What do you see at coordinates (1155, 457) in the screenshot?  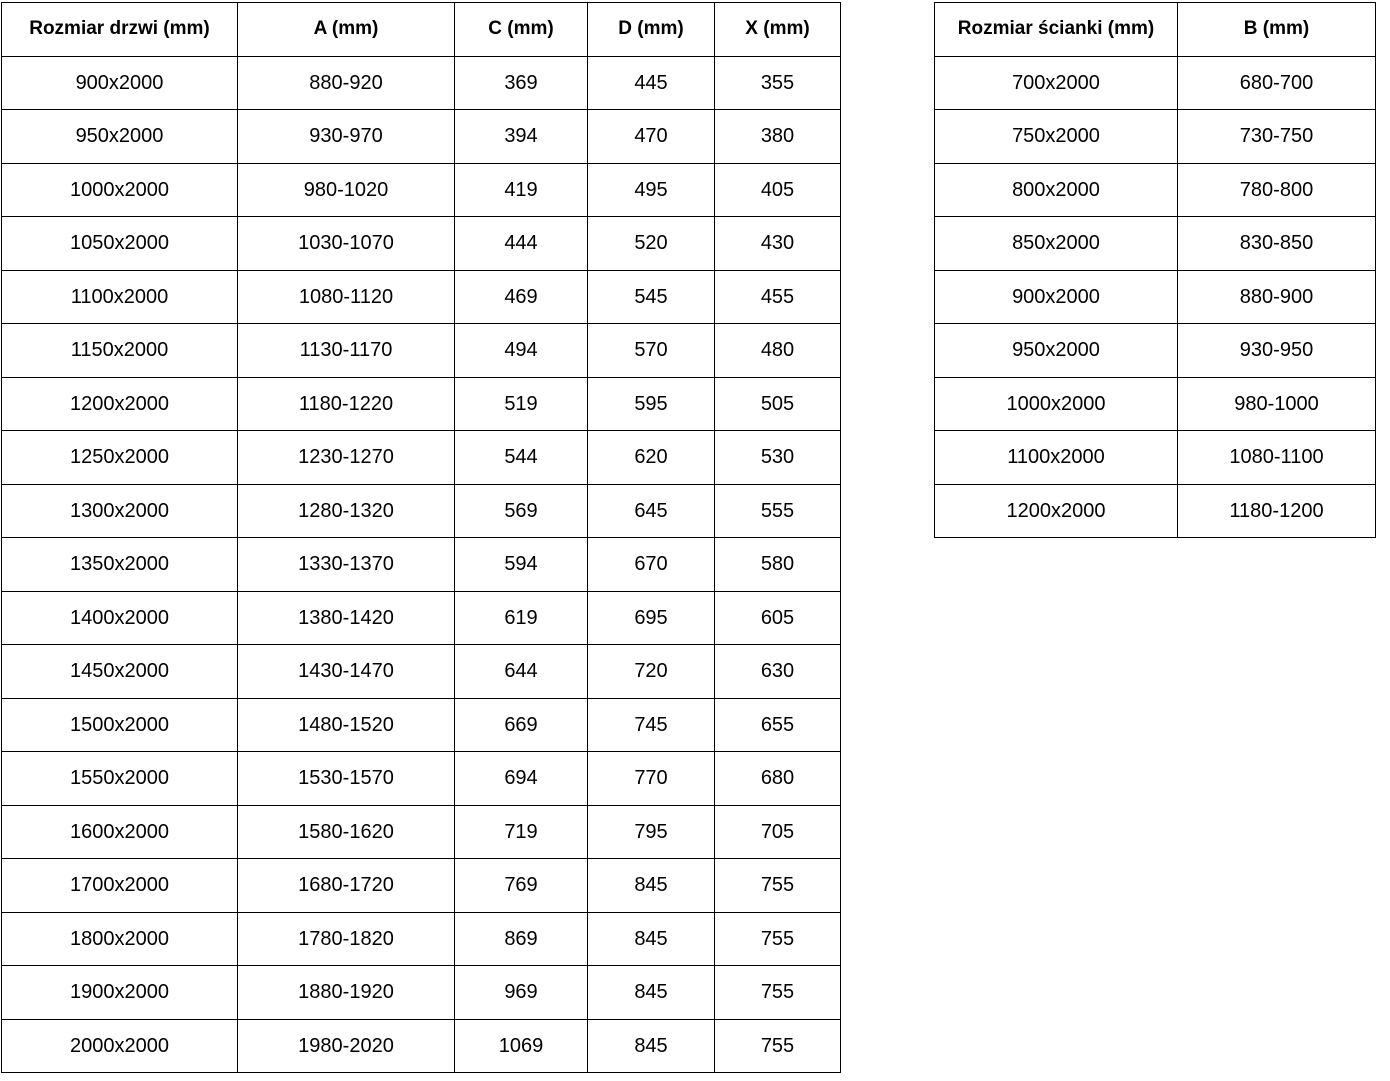 I see `table-row: 1100x2000 1080-1100` at bounding box center [1155, 457].